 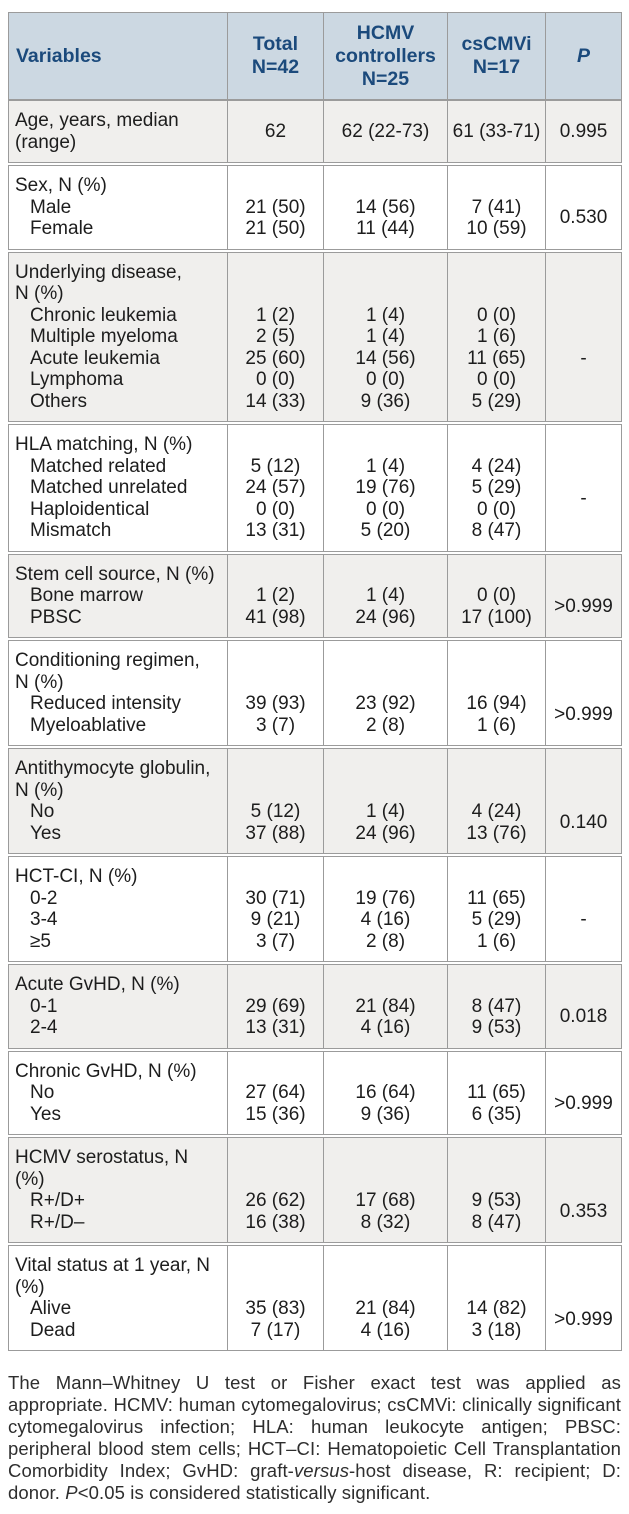 What do you see at coordinates (30, 1179) in the screenshot?
I see `variable-label-line: (%)` at bounding box center [30, 1179].